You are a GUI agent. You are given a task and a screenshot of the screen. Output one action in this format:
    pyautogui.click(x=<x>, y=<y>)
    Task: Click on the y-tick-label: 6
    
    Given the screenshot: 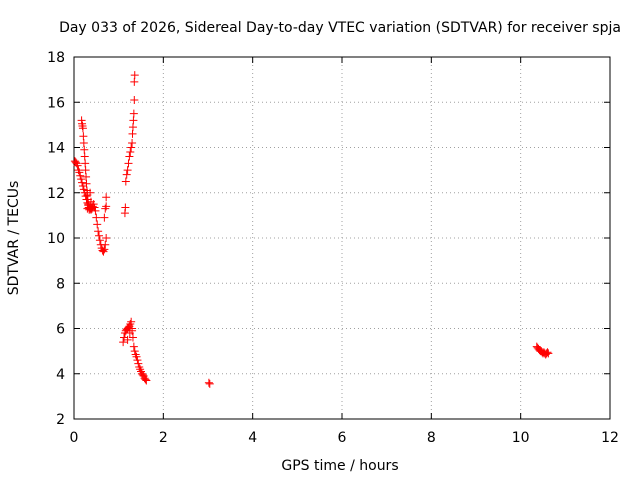 What is the action you would take?
    pyautogui.click(x=60, y=330)
    